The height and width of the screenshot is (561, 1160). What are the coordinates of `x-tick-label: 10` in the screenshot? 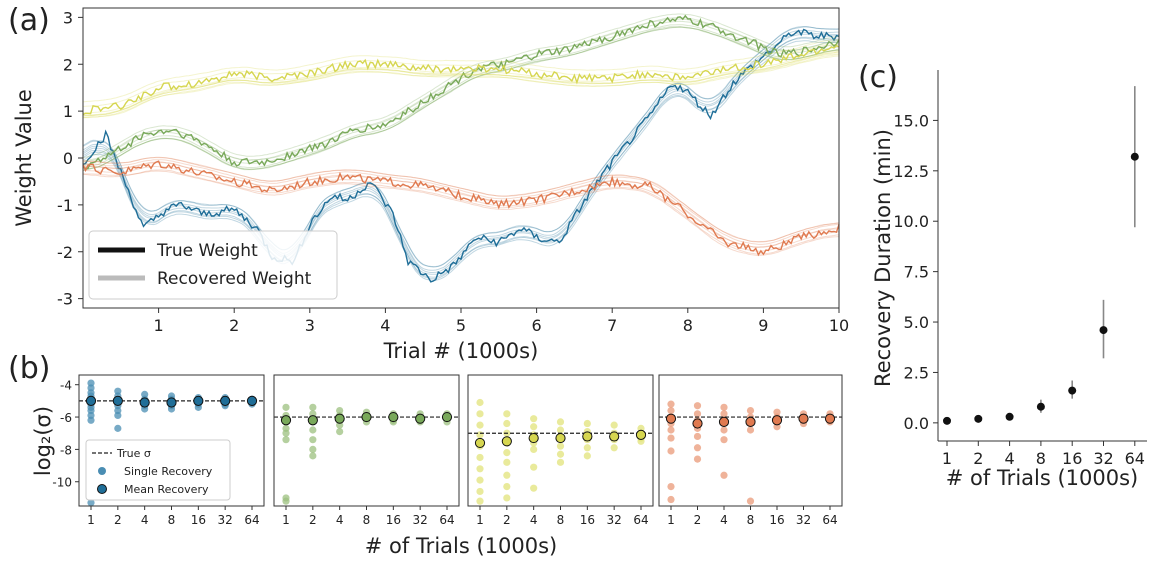 It's located at (839, 325).